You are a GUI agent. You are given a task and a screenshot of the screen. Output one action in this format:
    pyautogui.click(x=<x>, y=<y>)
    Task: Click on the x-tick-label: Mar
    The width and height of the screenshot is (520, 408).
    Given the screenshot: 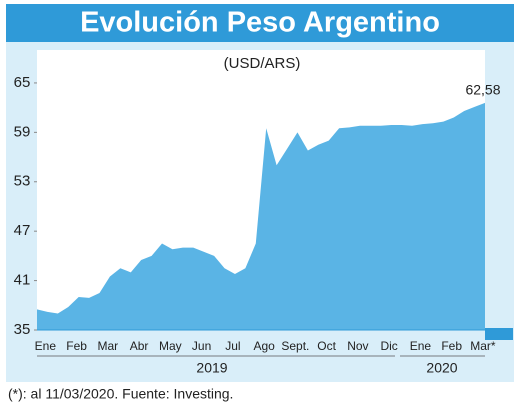 What is the action you would take?
    pyautogui.click(x=108, y=346)
    